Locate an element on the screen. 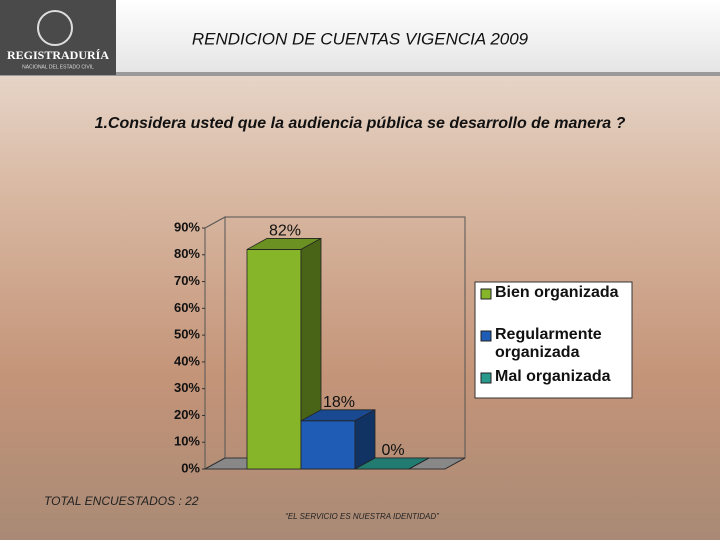 The width and height of the screenshot is (720, 540). header-band is located at coordinates (360, 37).